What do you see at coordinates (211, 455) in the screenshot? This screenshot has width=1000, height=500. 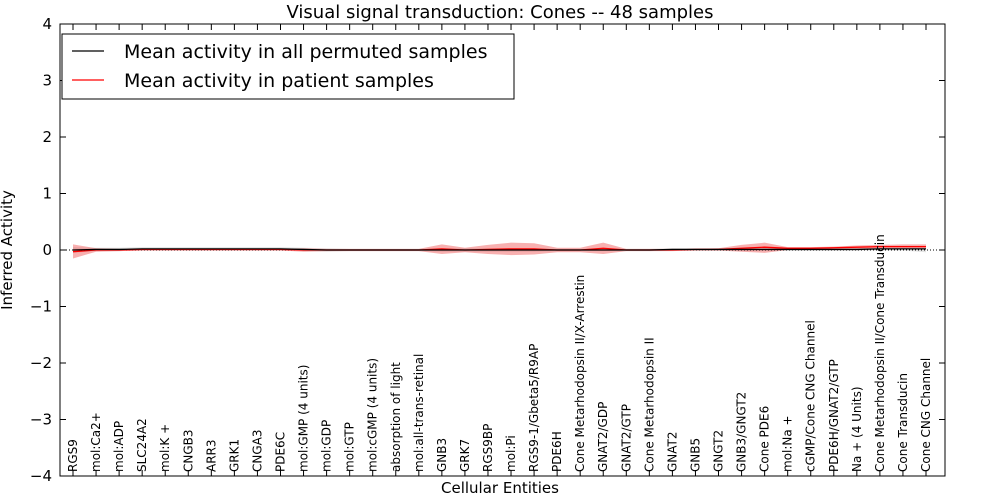 I see `category-label: ARR3` at bounding box center [211, 455].